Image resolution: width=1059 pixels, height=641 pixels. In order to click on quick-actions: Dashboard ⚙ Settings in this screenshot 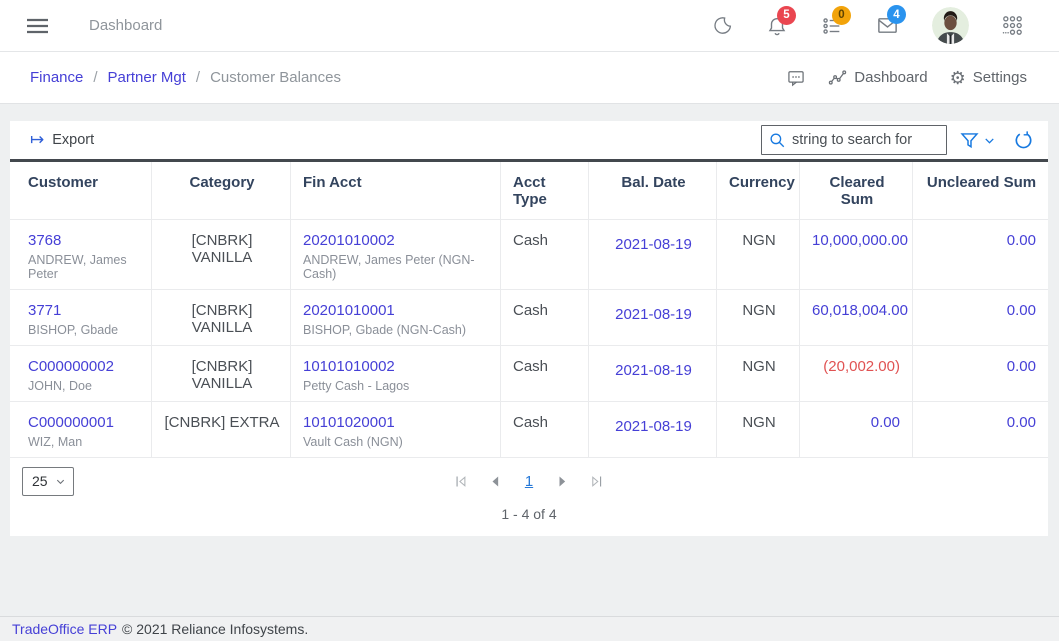, I will do `click(922, 78)`.